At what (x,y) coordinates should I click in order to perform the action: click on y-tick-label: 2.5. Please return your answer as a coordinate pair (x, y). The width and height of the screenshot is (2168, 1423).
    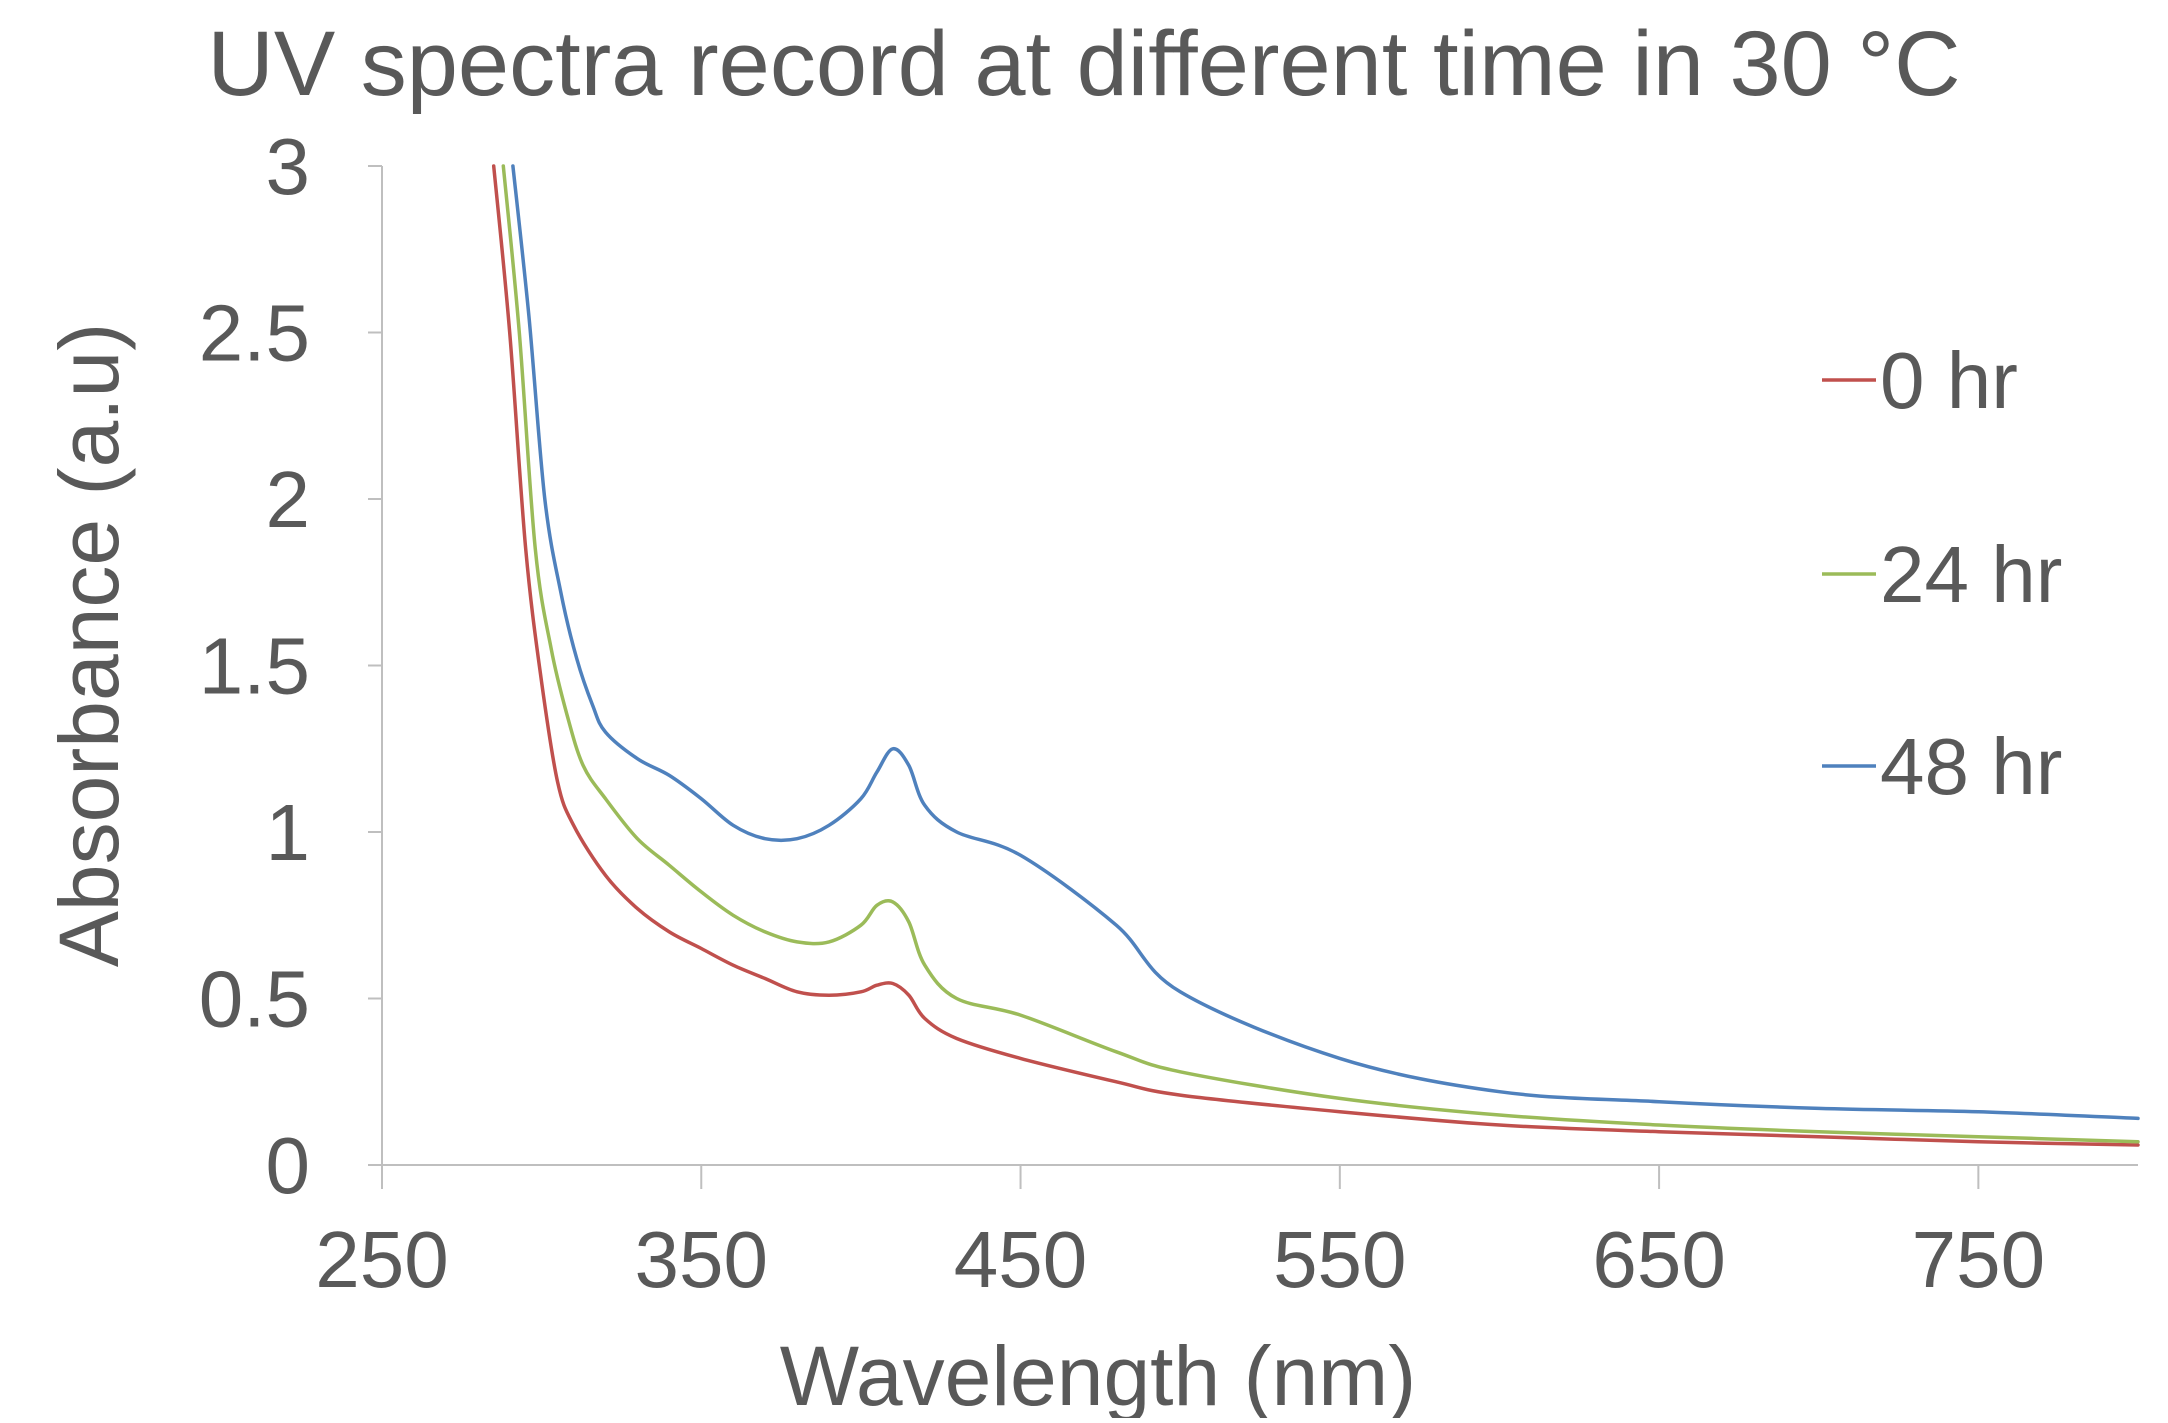
    Looking at the image, I should click on (254, 333).